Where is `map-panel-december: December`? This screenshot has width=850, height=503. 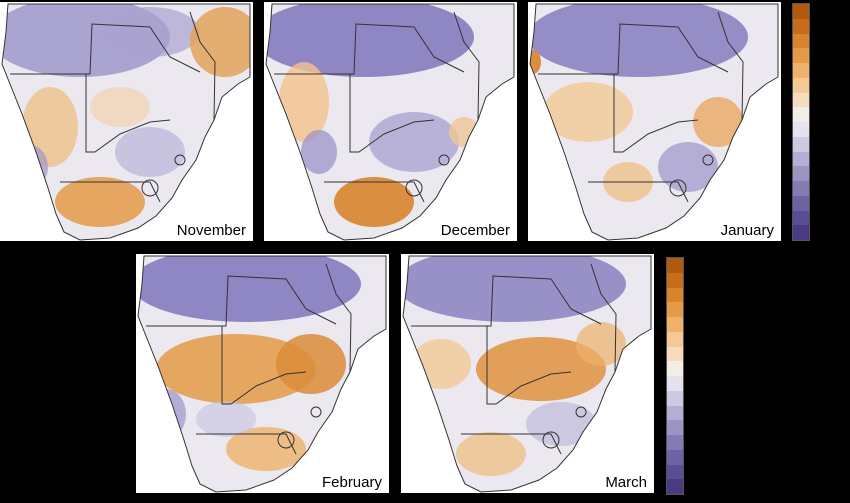
map-panel-december: December is located at coordinates (390, 121).